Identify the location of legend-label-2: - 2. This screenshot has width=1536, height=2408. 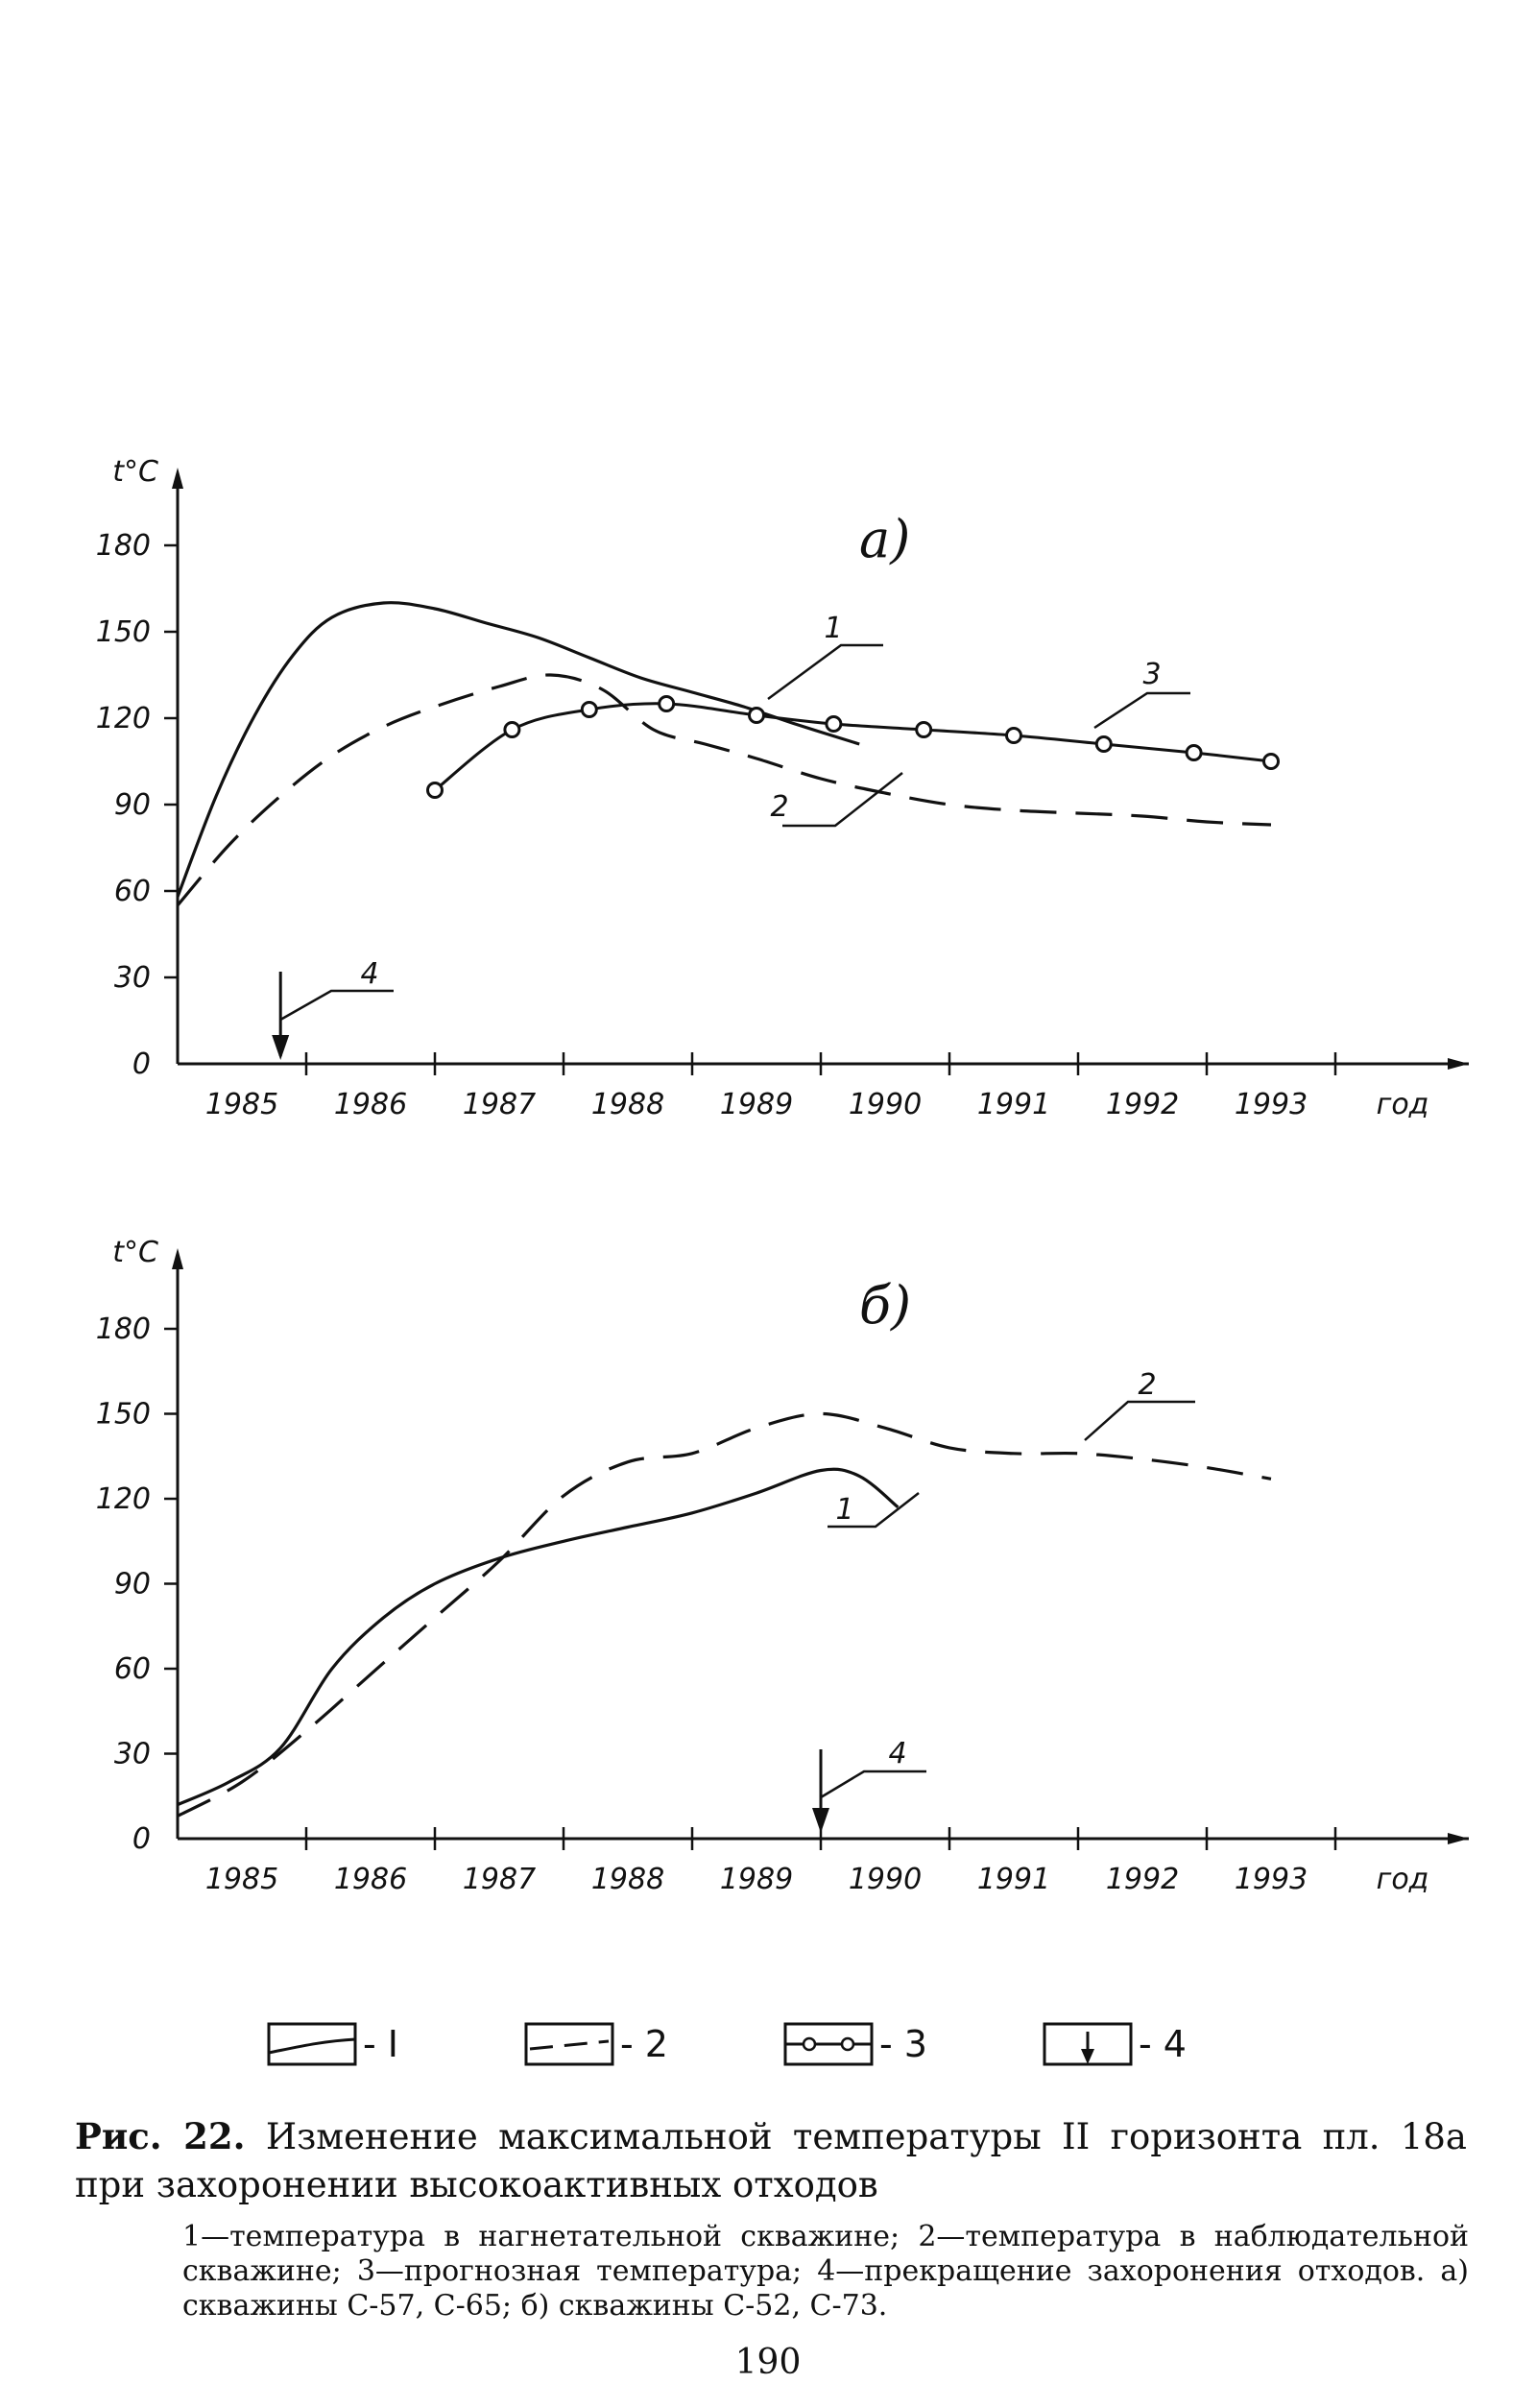
(644, 2044).